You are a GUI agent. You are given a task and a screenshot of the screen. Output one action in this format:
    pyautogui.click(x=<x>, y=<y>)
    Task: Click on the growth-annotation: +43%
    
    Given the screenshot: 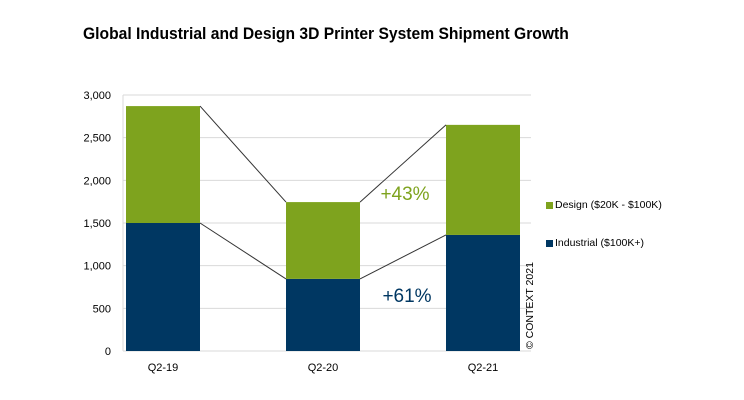 What is the action you would take?
    pyautogui.click(x=404, y=194)
    